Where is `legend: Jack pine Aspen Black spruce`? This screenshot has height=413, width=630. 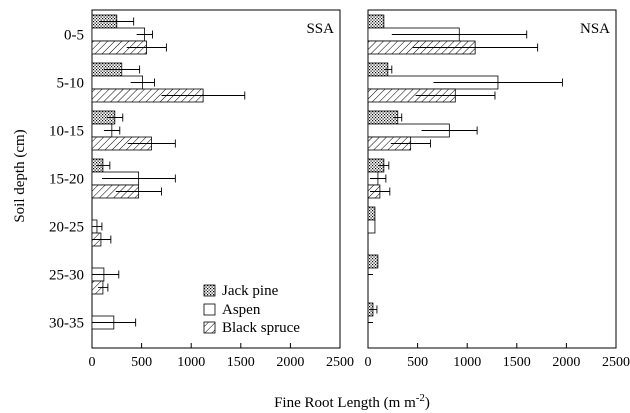
legend: Jack pine Aspen Black spruce is located at coordinates (251, 309).